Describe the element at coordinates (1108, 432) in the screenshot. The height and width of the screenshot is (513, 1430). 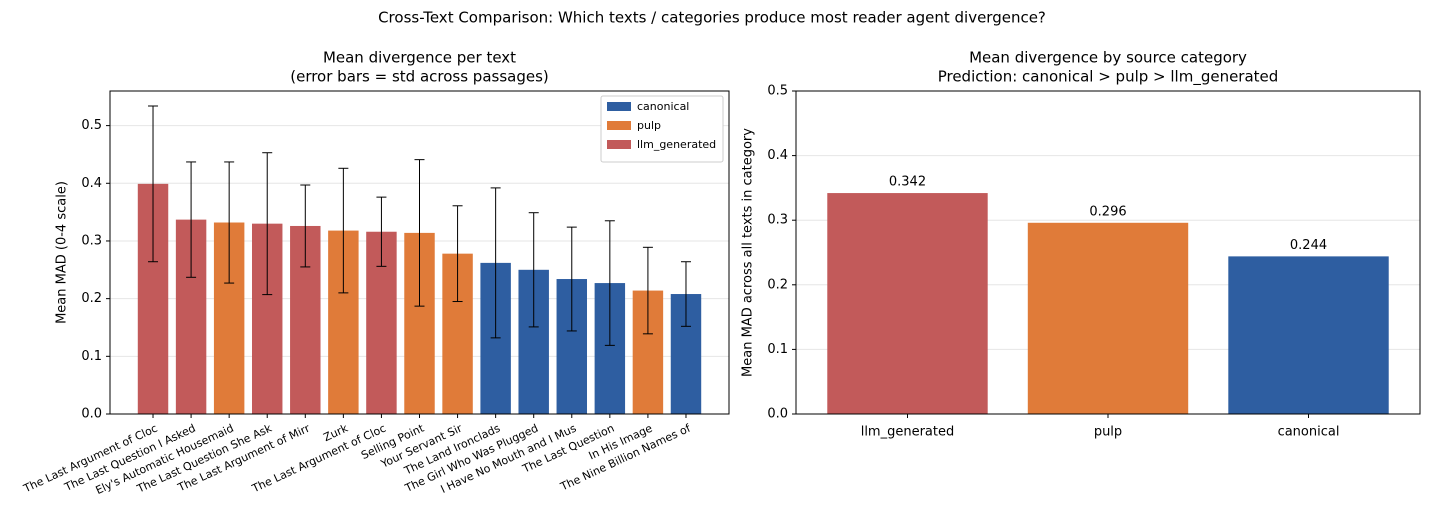
I see `x-tick-label: pulp` at that location.